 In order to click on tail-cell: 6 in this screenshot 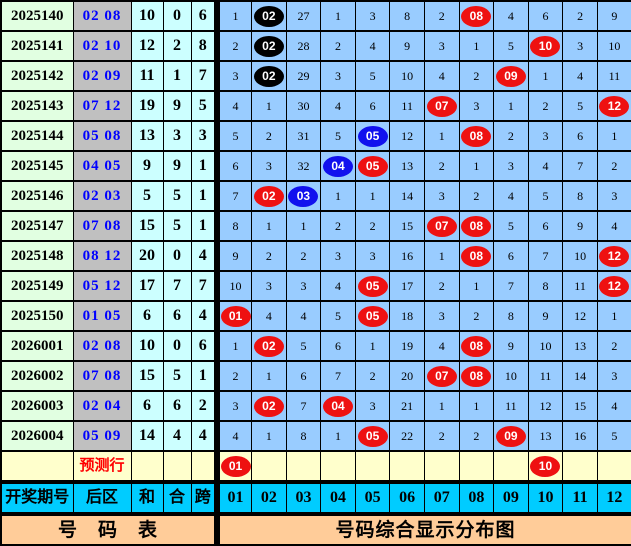, I will do `click(177, 316)`.